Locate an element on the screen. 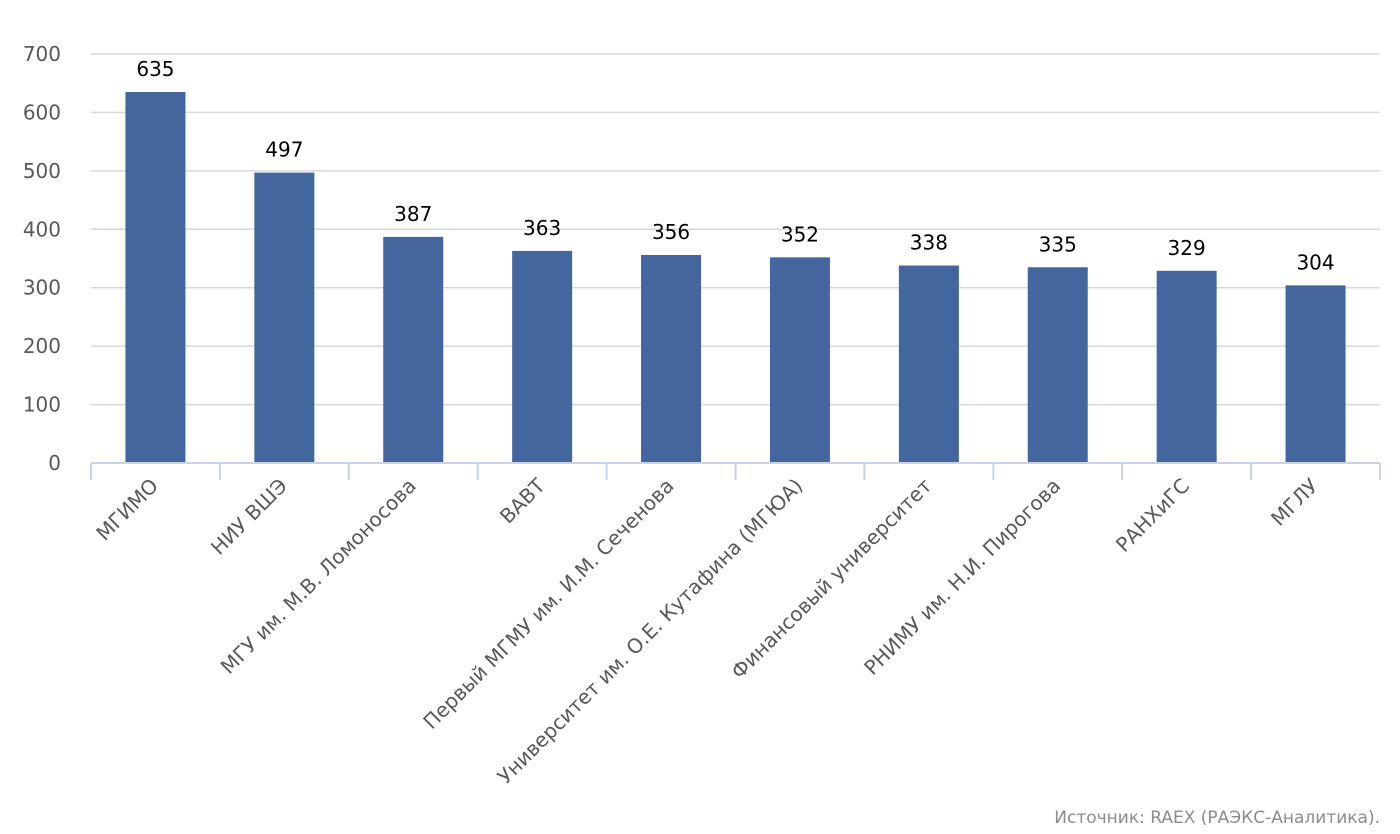 This screenshot has height=834, width=1400. data-label: 363 is located at coordinates (542, 228).